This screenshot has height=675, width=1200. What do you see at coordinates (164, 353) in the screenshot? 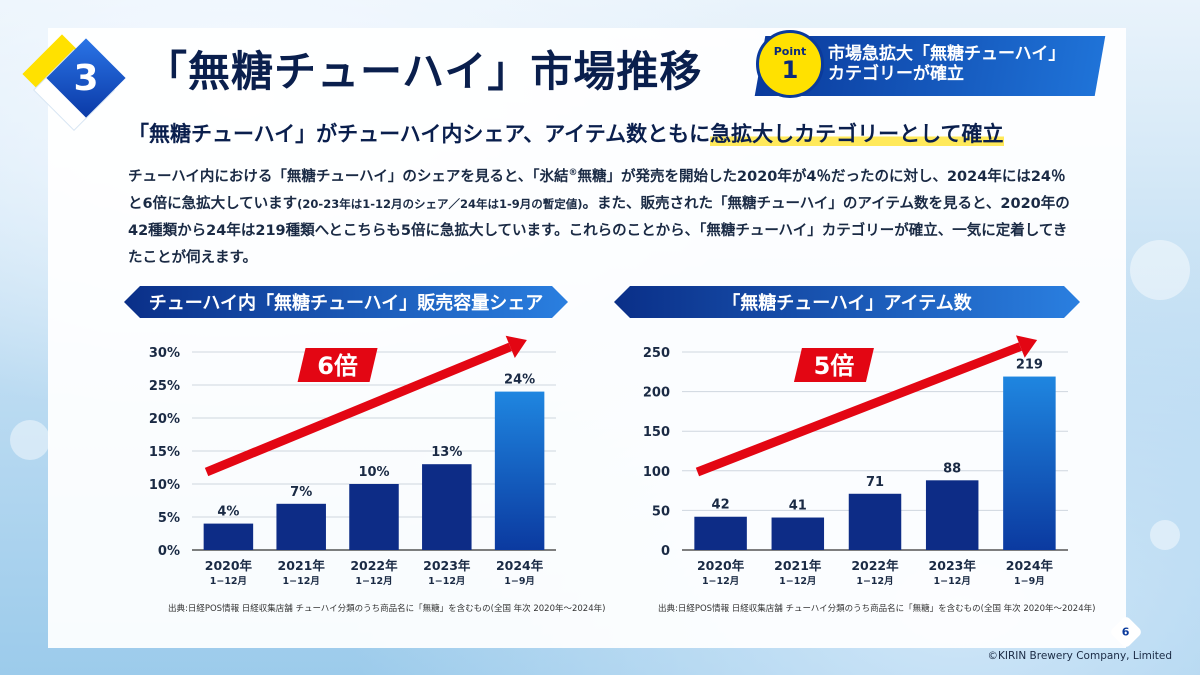
I see `y-tick-label: 30%` at bounding box center [164, 353].